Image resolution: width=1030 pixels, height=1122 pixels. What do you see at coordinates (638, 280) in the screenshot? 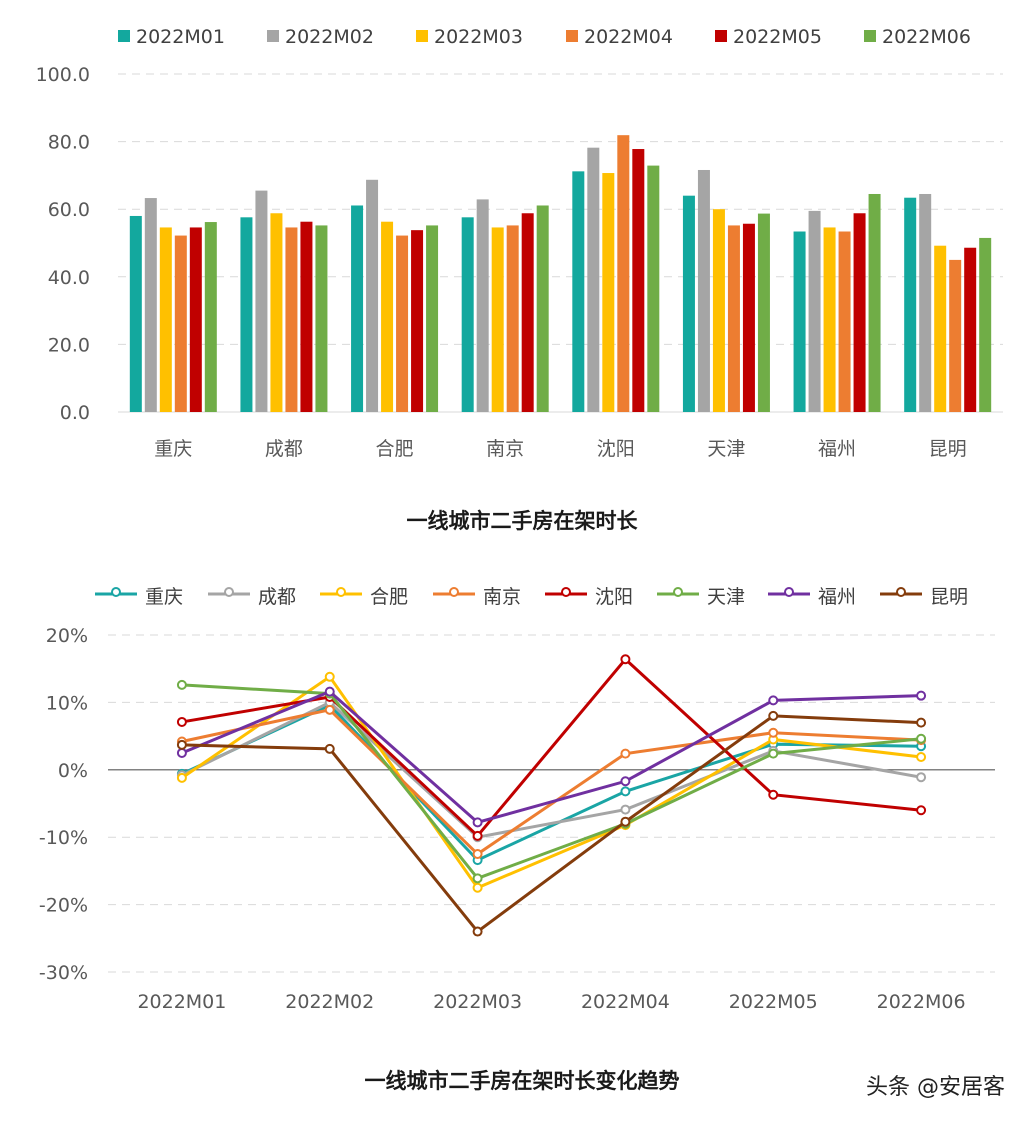
I see `bar-沈阳-2022M05` at bounding box center [638, 280].